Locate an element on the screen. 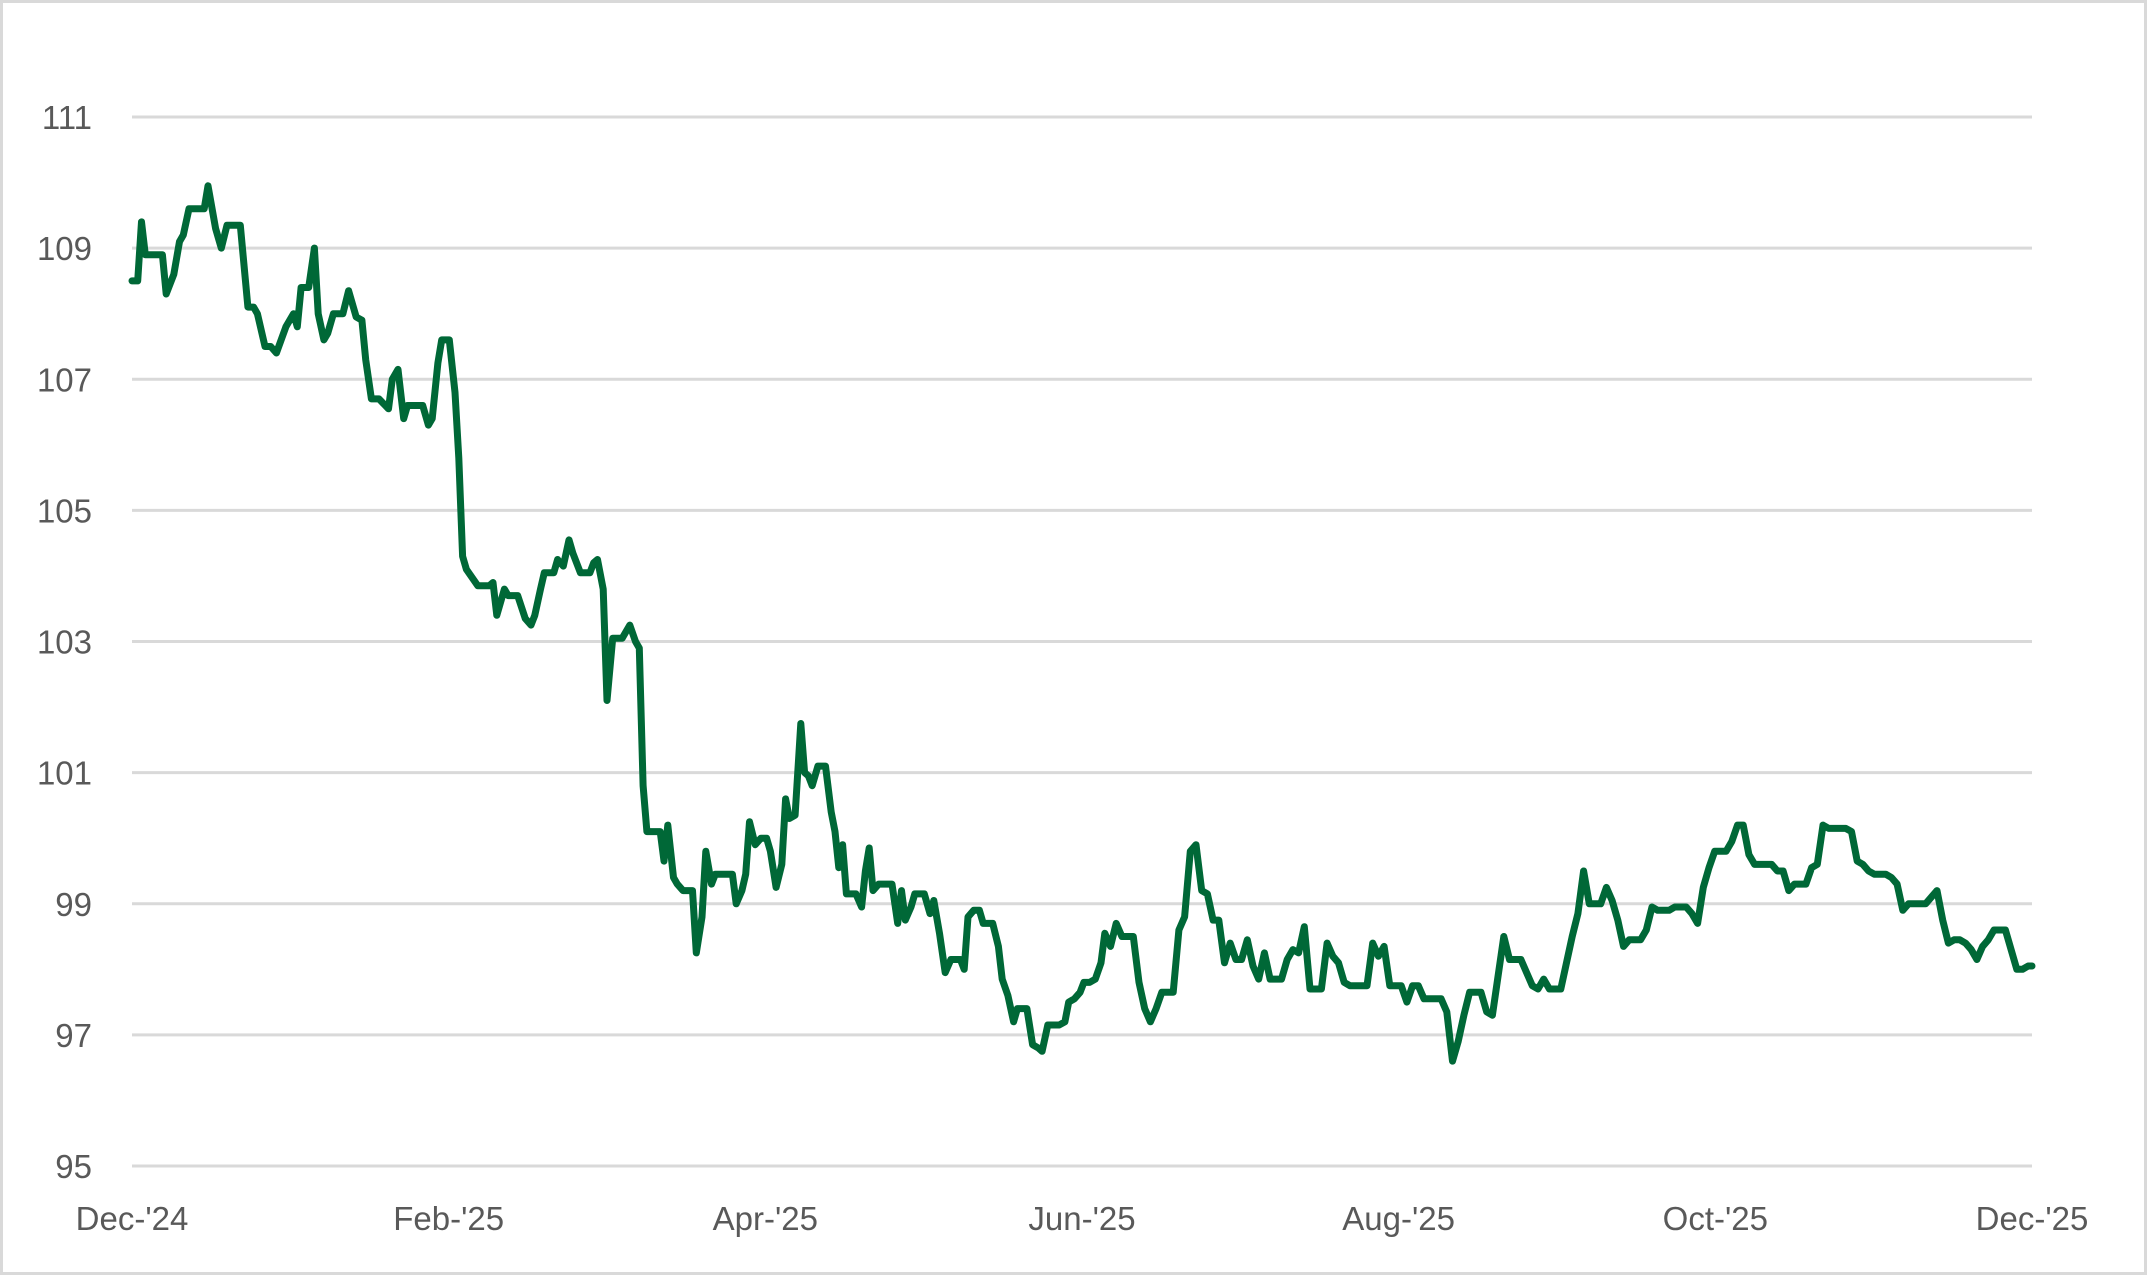 This screenshot has width=2147, height=1275. y-tick-label: 109 is located at coordinates (64, 248).